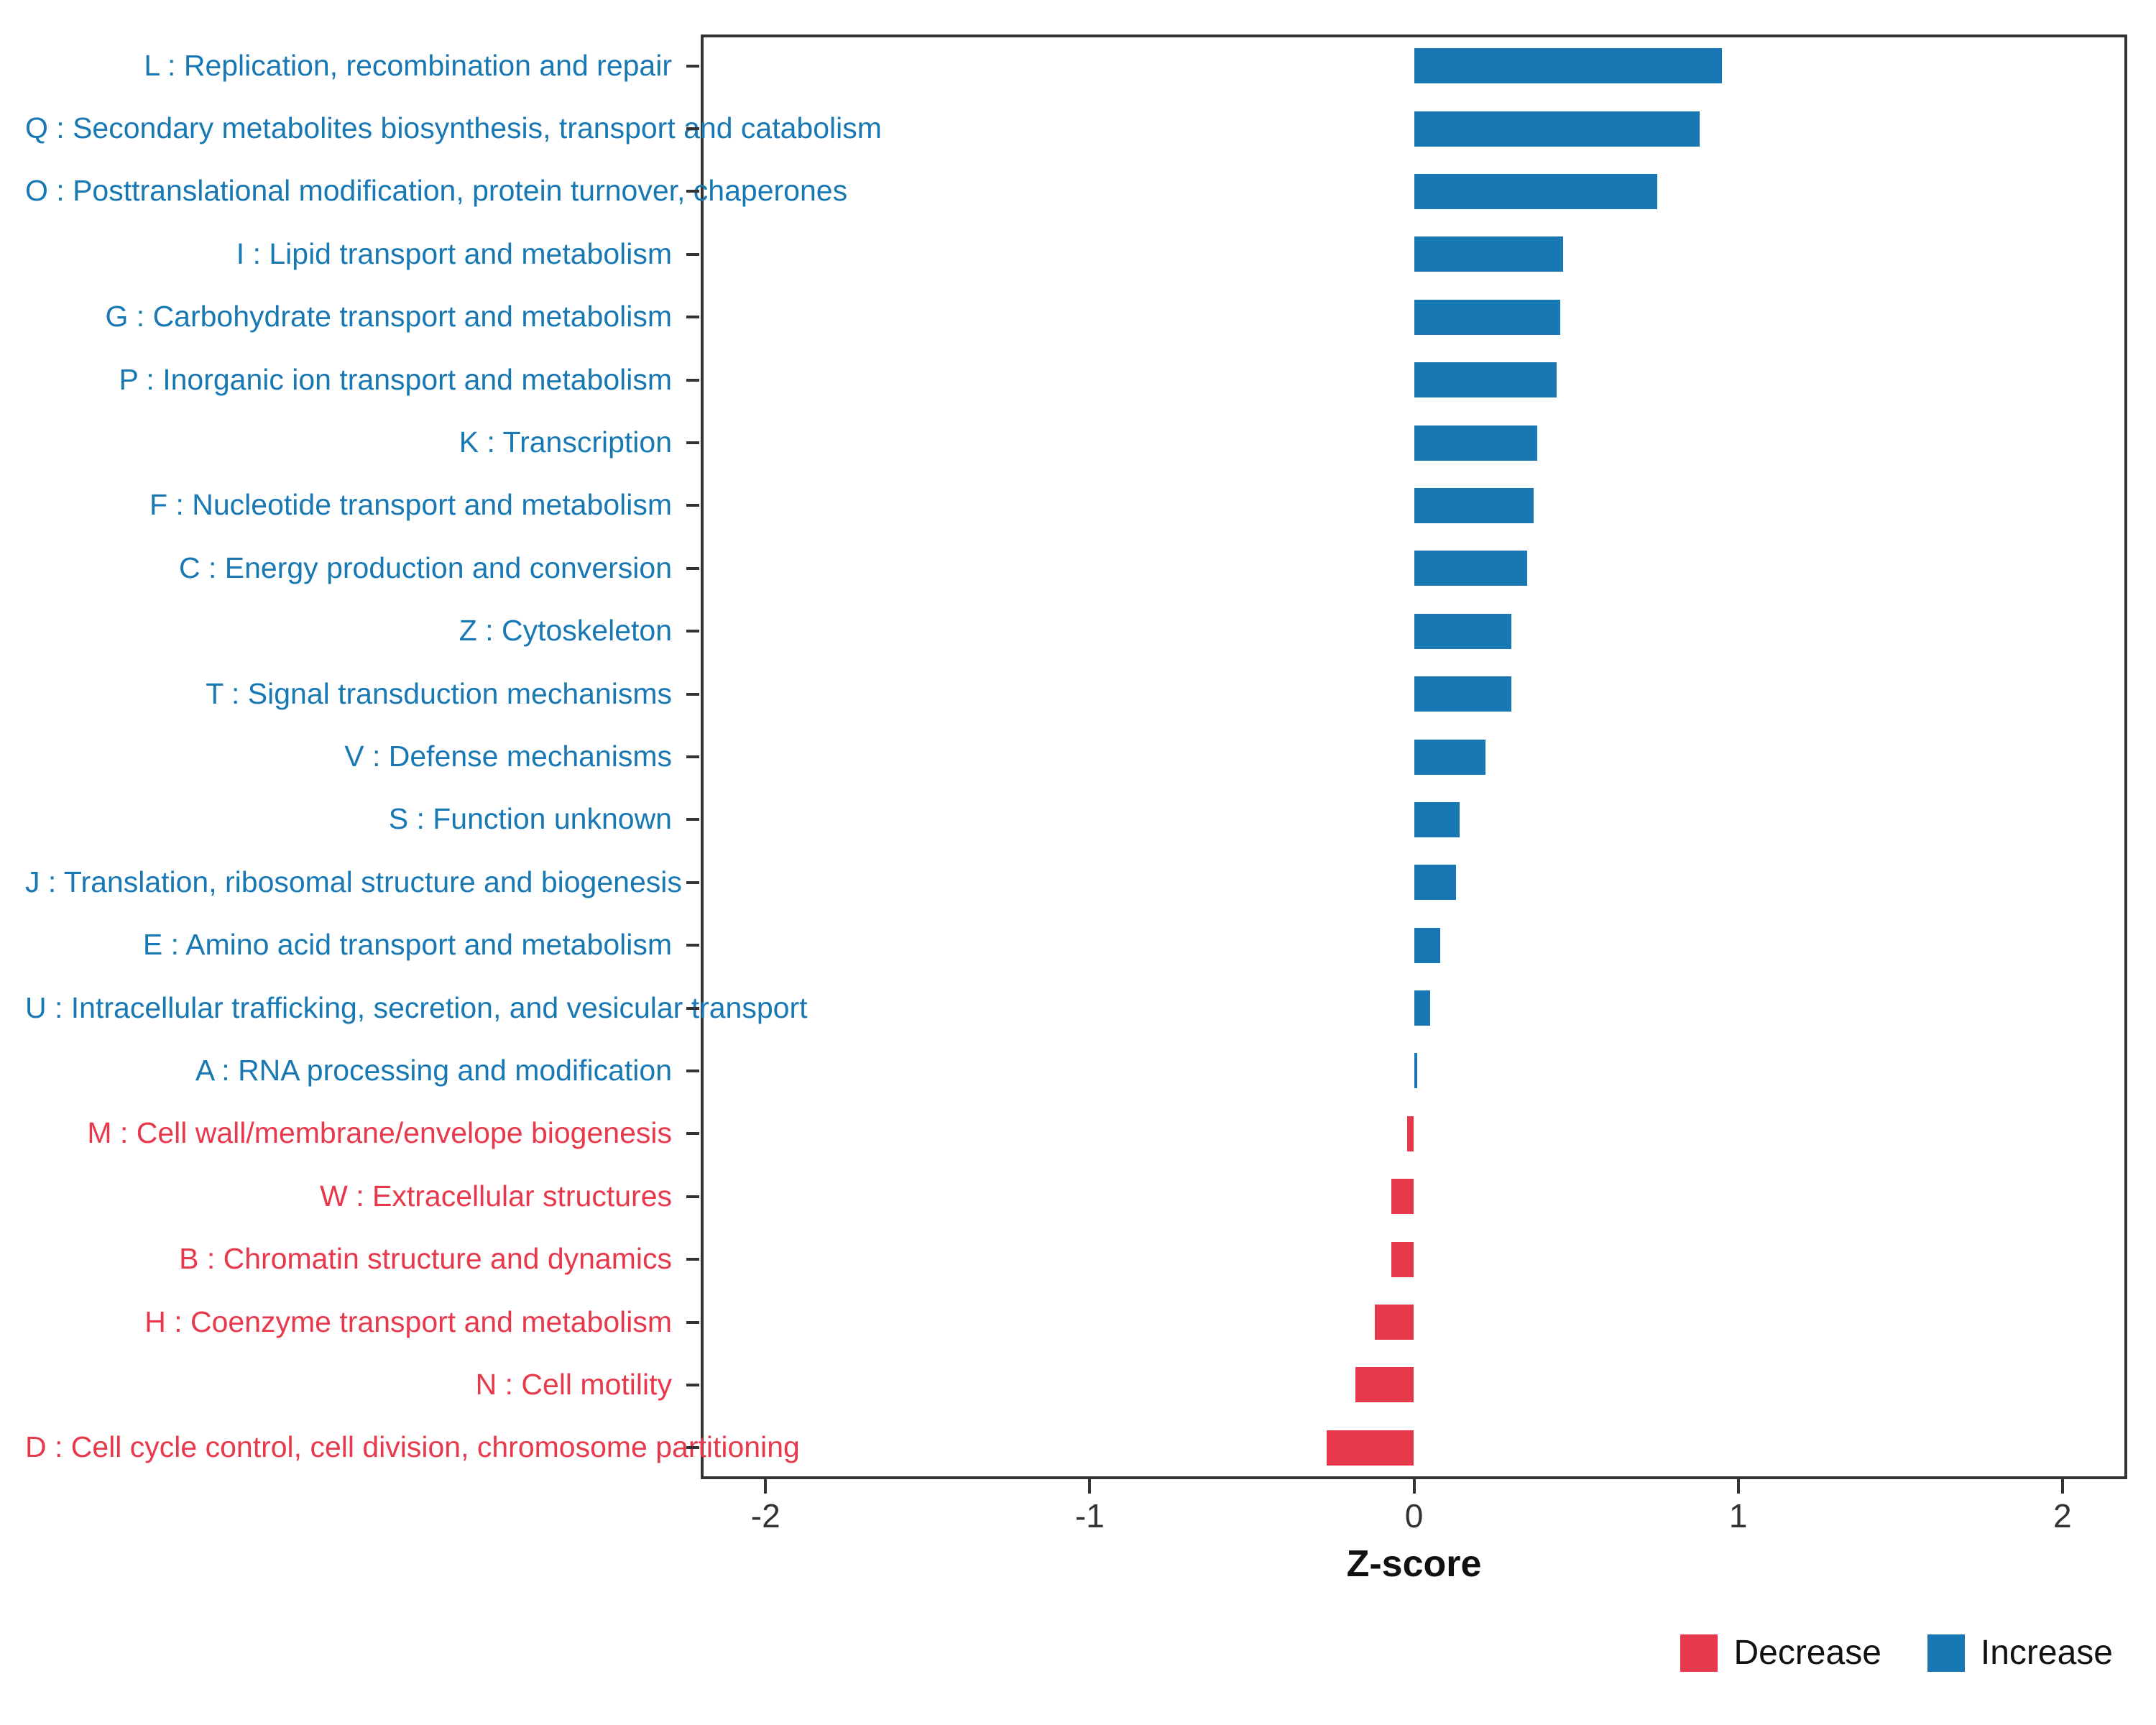  What do you see at coordinates (496, 1196) in the screenshot?
I see `y-axis-label: W : Extracellular structures` at bounding box center [496, 1196].